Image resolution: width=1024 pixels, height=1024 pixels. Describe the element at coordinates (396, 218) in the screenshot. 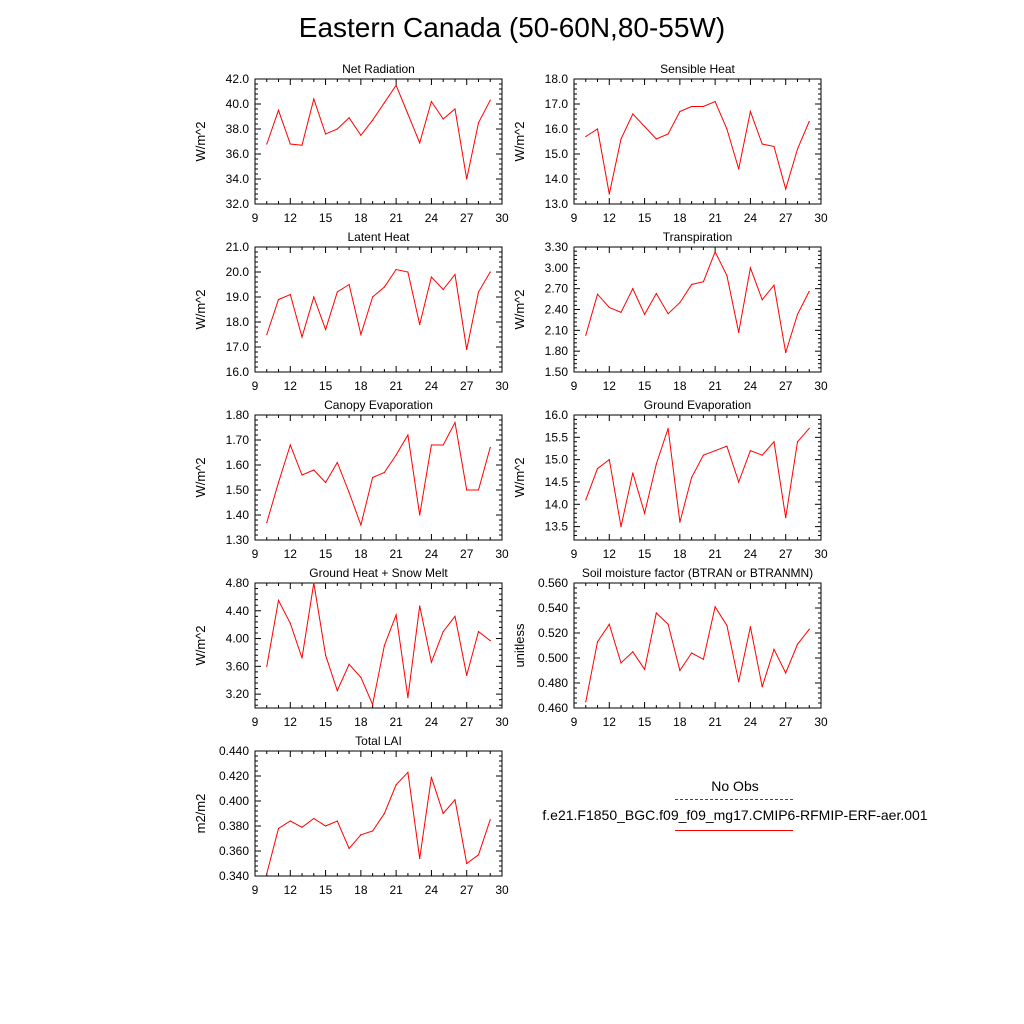

I see `x-tick-label: 21` at that location.